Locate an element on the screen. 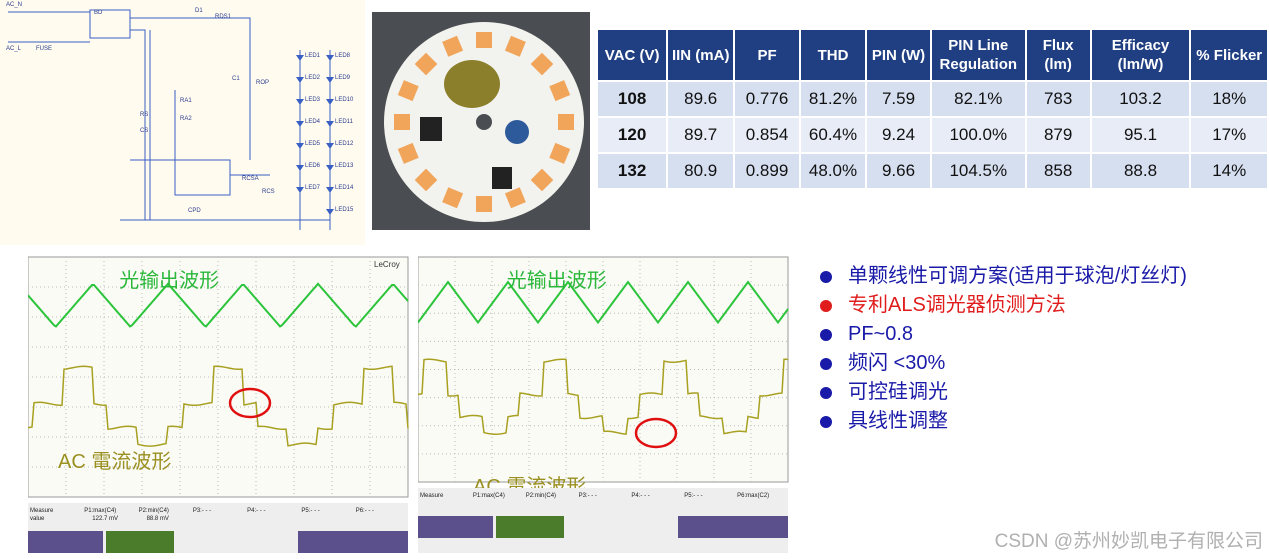 This screenshot has width=1269, height=559. led-board-photo is located at coordinates (481, 121).